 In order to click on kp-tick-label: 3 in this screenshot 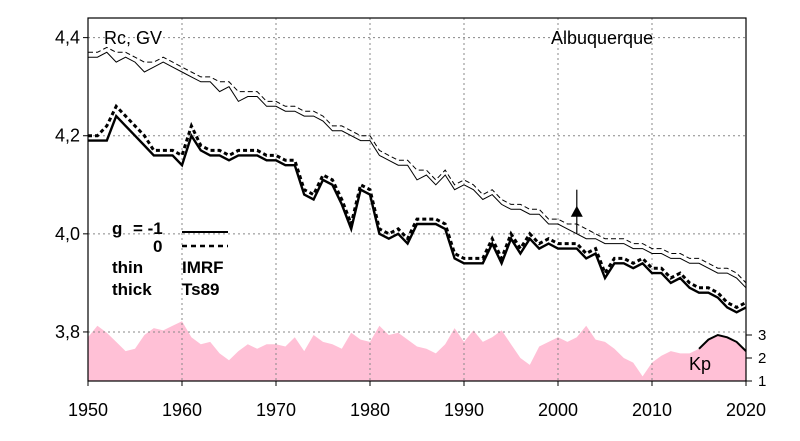, I will do `click(762, 335)`.